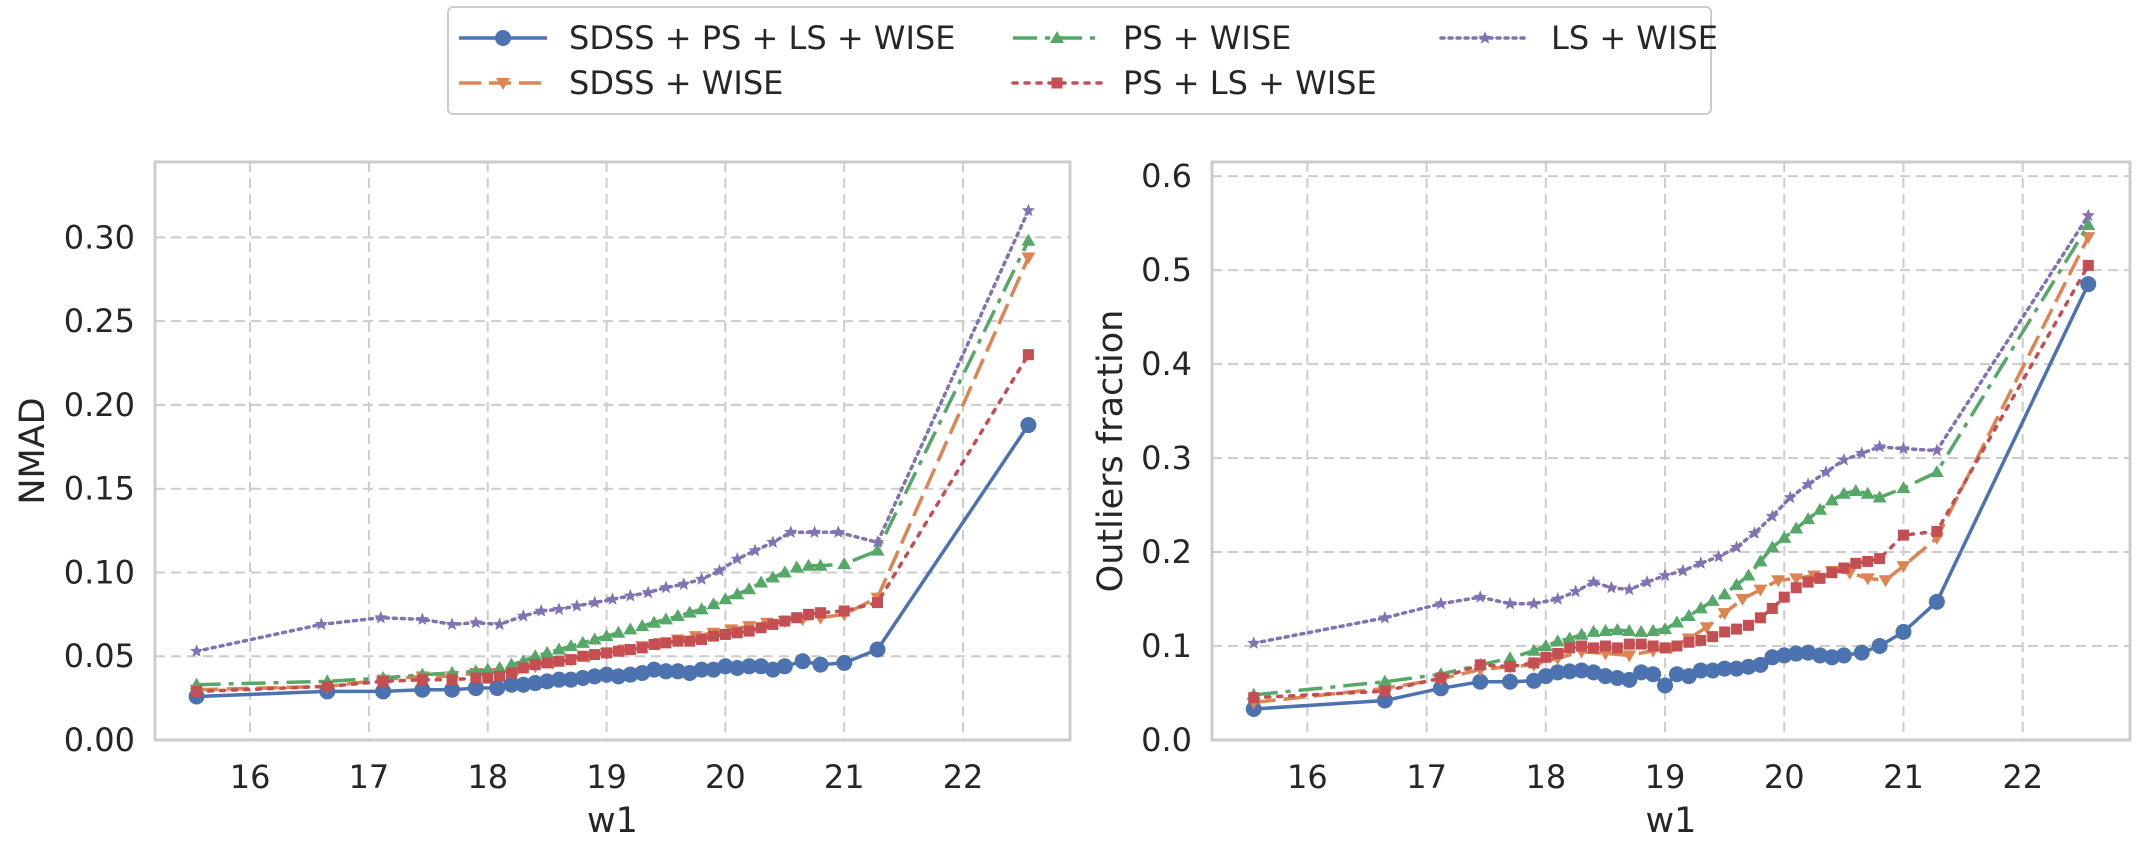 The height and width of the screenshot is (853, 2143). I want to click on y-tick-label: 0.20, so click(99, 405).